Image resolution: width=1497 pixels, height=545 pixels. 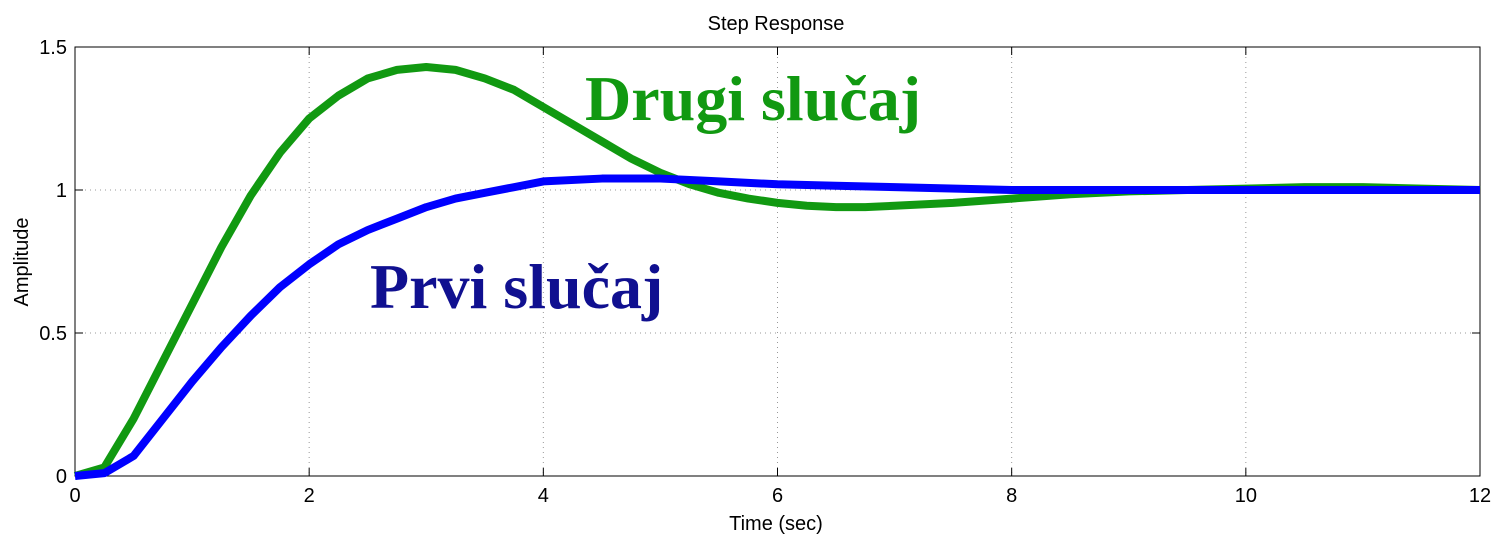 I want to click on y-axis-label: Amplitude, so click(x=22, y=262).